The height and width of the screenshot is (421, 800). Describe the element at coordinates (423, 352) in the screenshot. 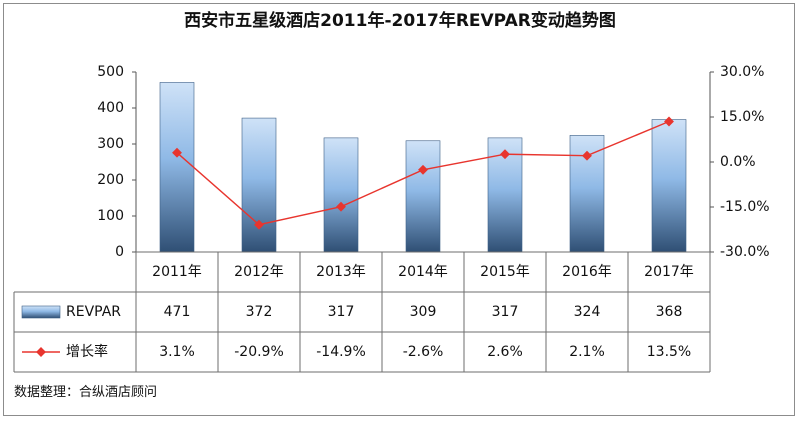

I see `table-cell-growth: -2.6%` at that location.